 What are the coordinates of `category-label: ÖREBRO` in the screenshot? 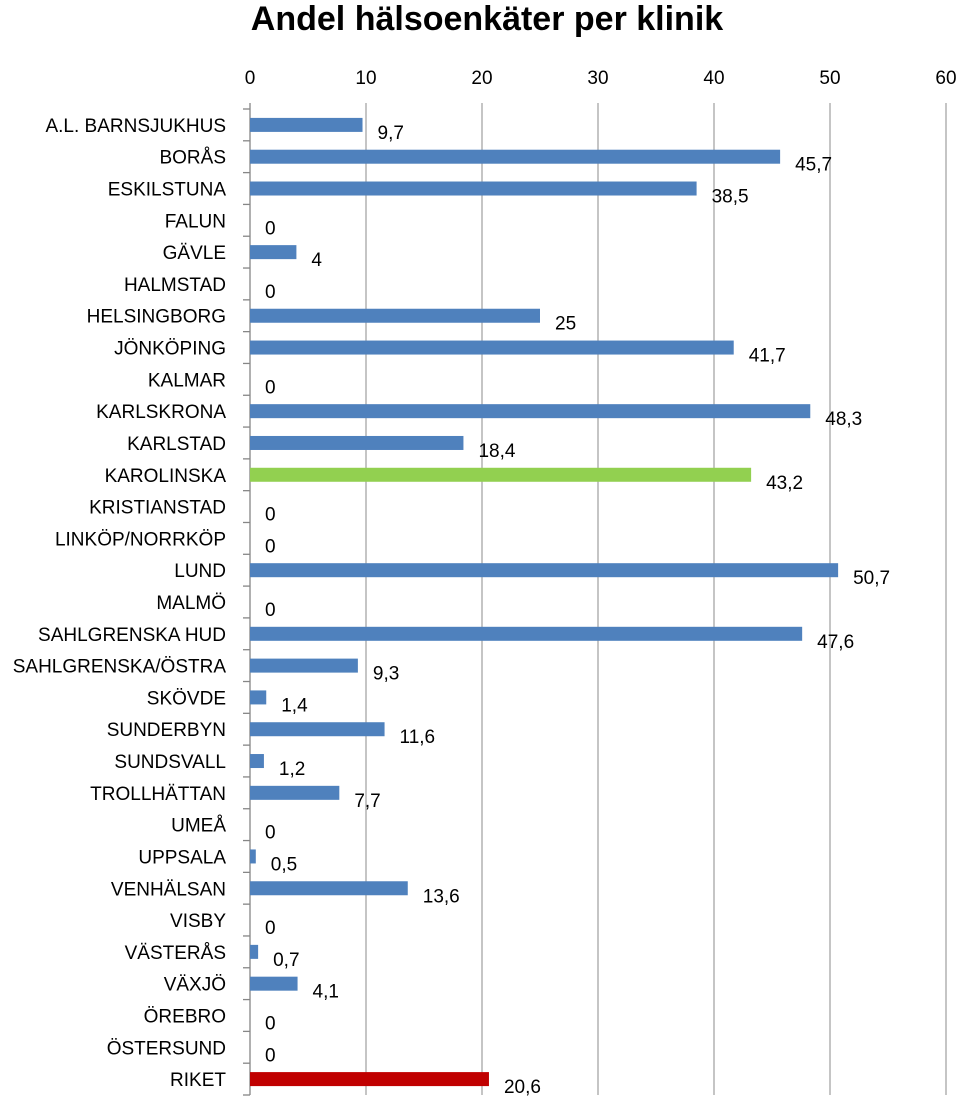 It's located at (185, 1016).